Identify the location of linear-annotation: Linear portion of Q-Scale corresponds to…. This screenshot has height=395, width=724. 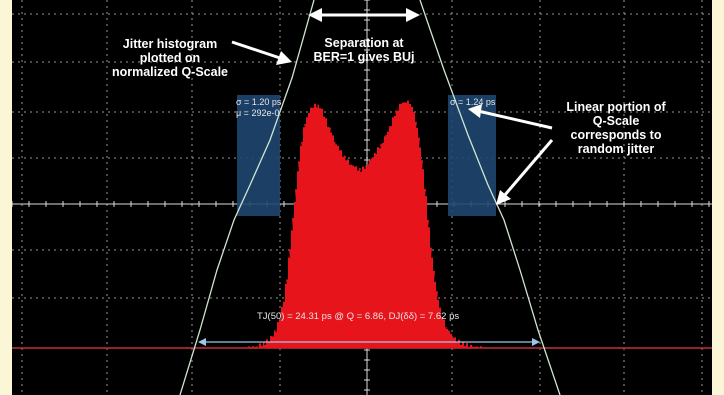
(616, 128).